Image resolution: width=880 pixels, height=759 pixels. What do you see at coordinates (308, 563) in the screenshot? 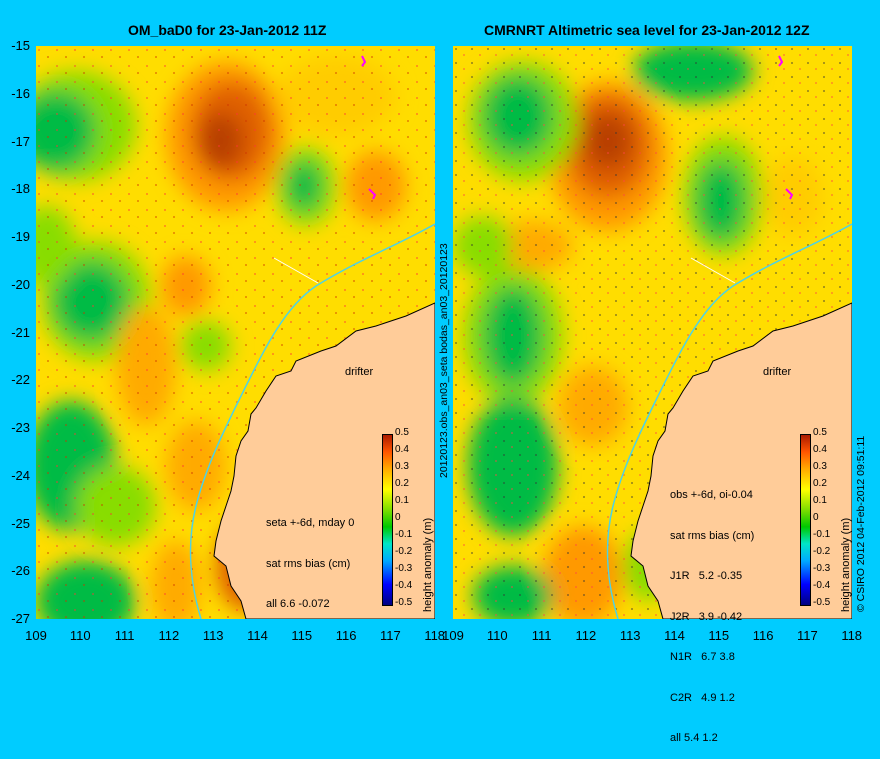
I see `left-info-line: sat rms bias (cm)` at bounding box center [308, 563].